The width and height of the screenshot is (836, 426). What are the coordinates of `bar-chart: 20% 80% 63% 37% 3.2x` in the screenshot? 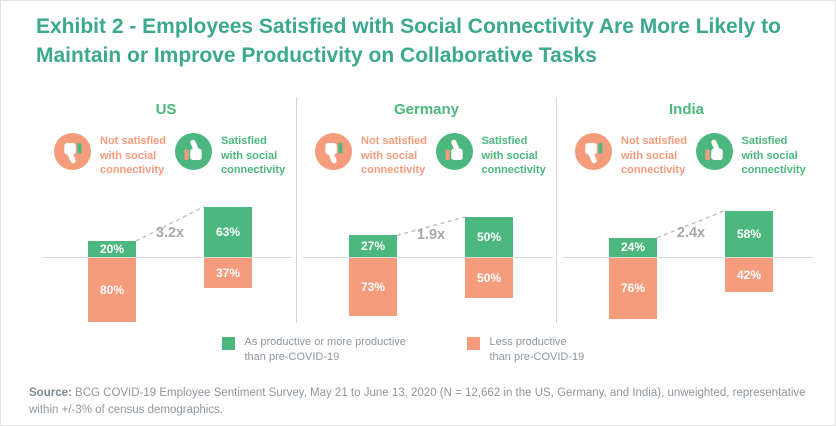 It's located at (166, 257).